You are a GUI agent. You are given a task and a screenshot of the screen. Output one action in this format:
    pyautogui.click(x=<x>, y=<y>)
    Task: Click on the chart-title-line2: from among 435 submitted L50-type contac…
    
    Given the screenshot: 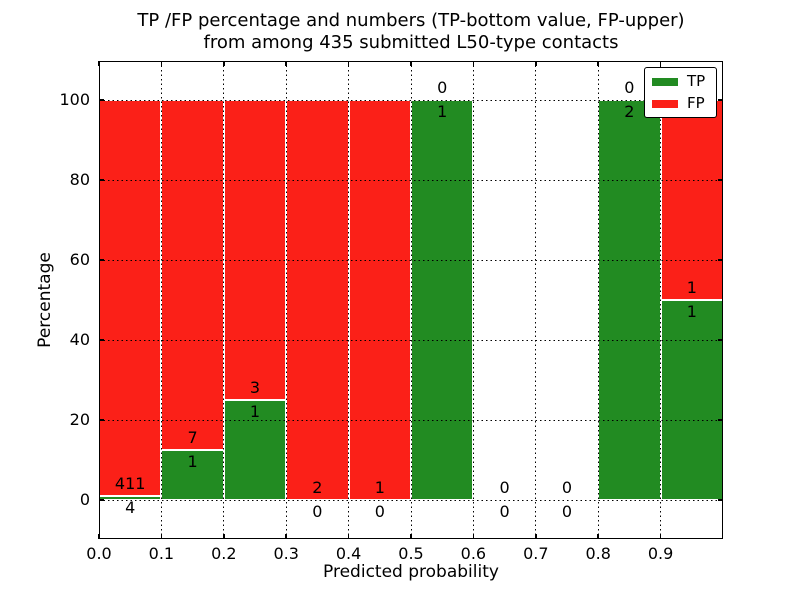 What is the action you would take?
    pyautogui.click(x=411, y=42)
    